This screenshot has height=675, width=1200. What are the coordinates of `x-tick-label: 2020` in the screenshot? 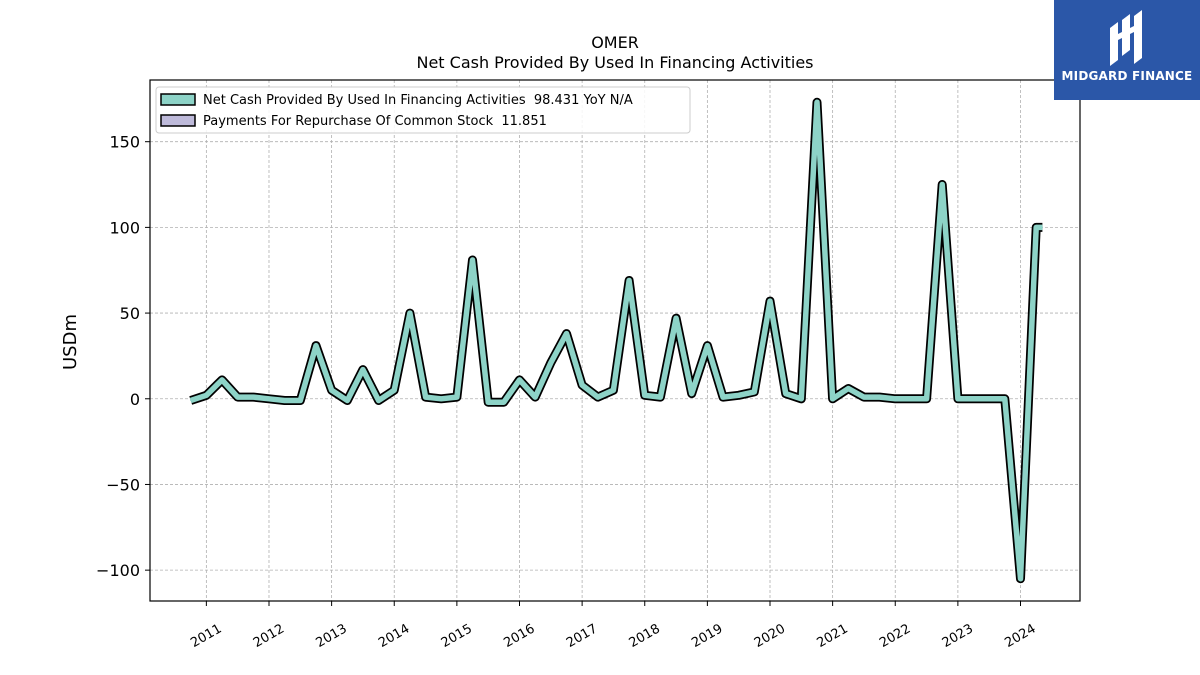 It's located at (770, 636).